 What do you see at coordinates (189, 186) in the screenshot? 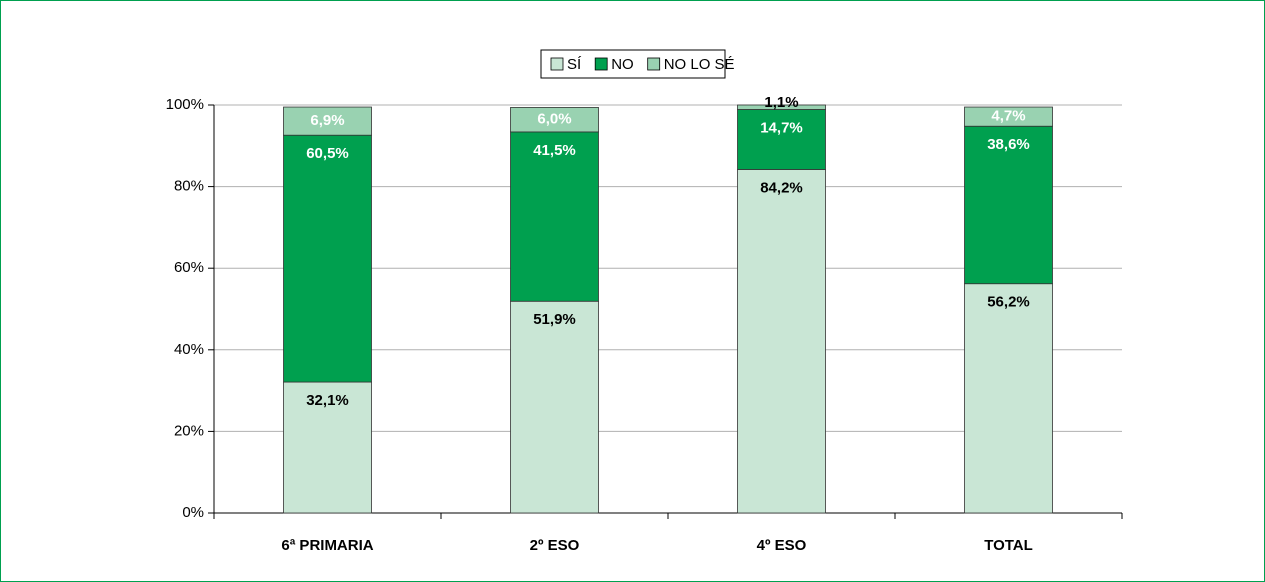
I see `y-tick-label: 80%` at bounding box center [189, 186].